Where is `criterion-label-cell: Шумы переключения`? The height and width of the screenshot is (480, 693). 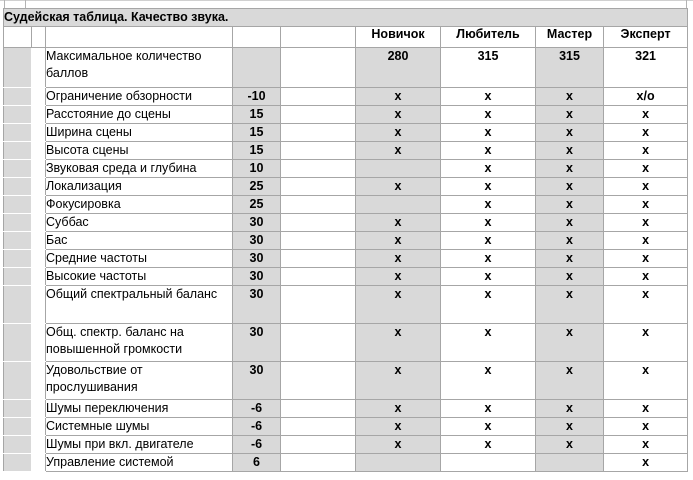 criterion-label-cell: Шумы переключения is located at coordinates (139, 408).